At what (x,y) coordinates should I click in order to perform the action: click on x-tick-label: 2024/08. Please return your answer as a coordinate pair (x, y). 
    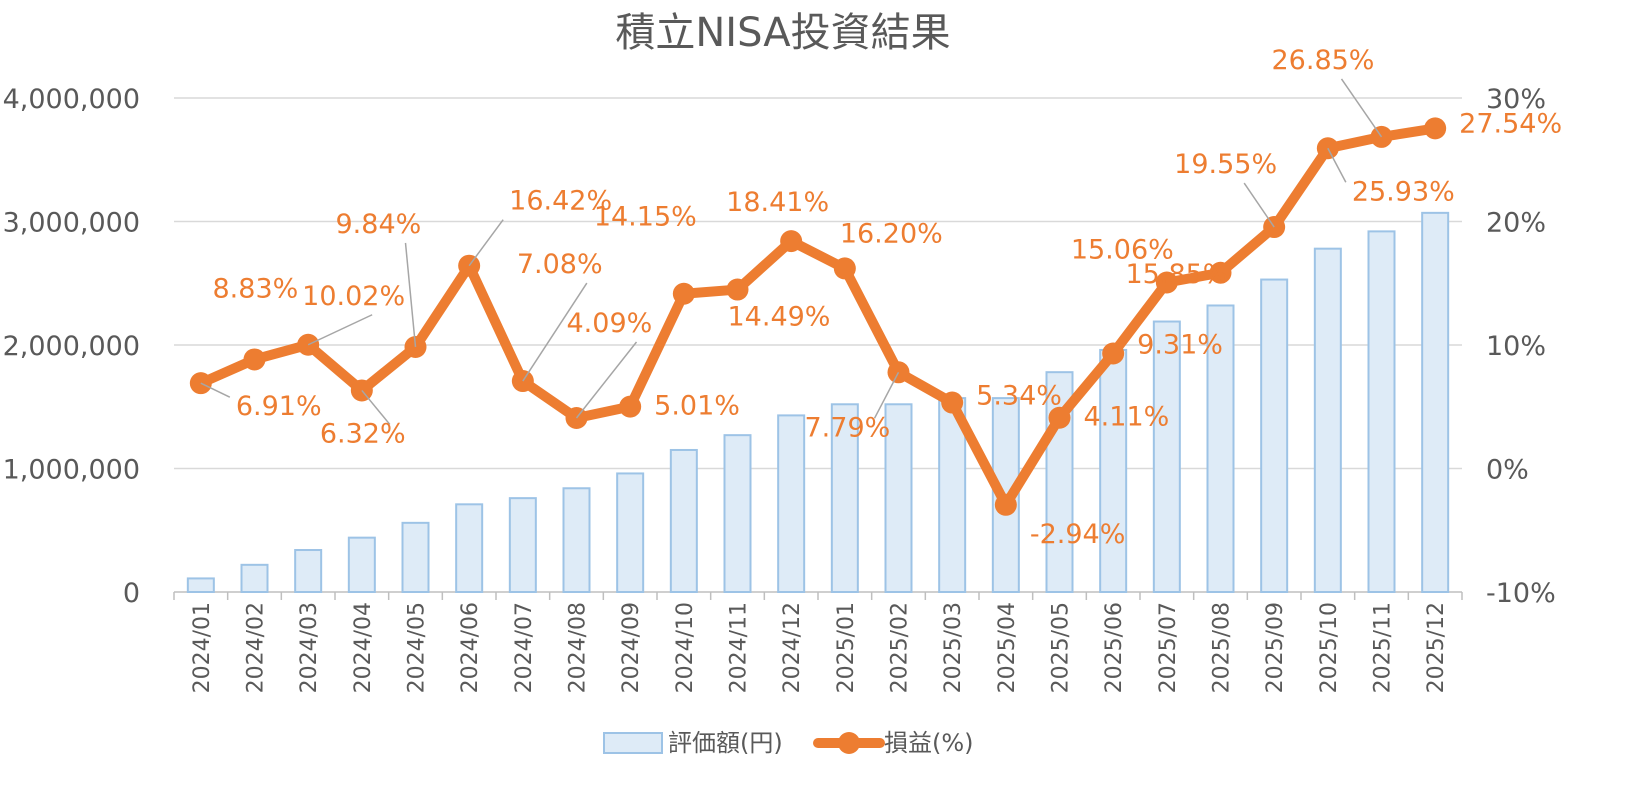
    Looking at the image, I should click on (578, 647).